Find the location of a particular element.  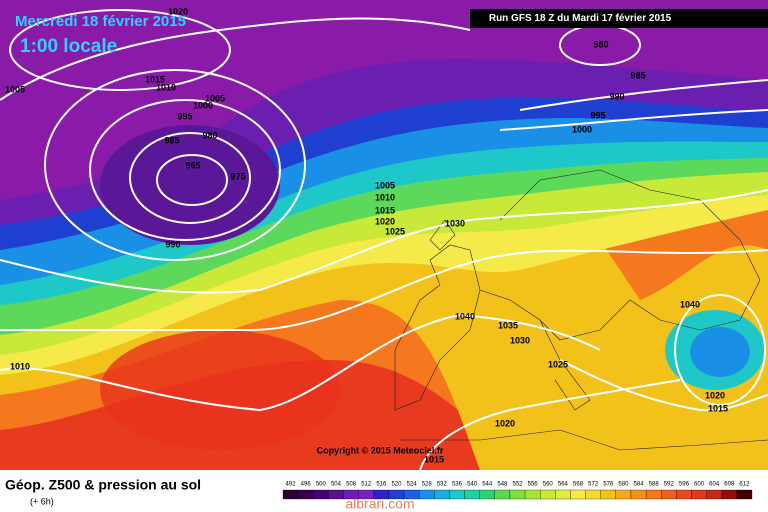

scale-label: 600 is located at coordinates (699, 485).